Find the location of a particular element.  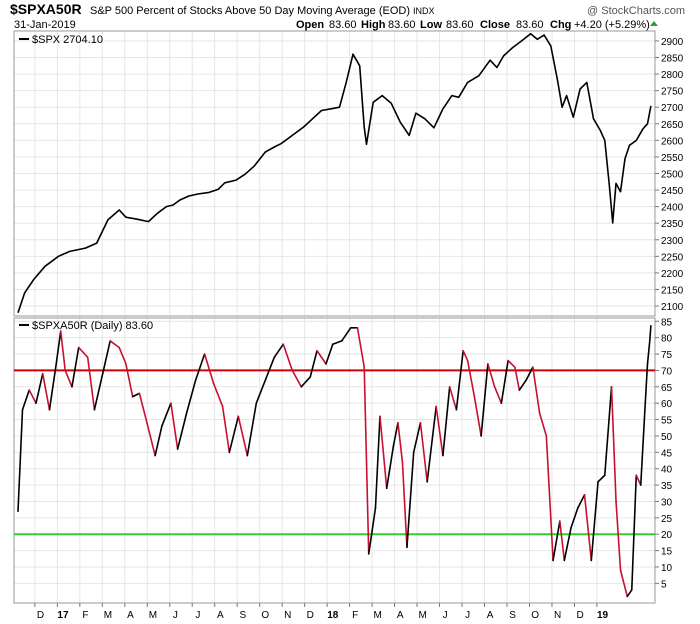

y-tick-label: 65 is located at coordinates (667, 388).